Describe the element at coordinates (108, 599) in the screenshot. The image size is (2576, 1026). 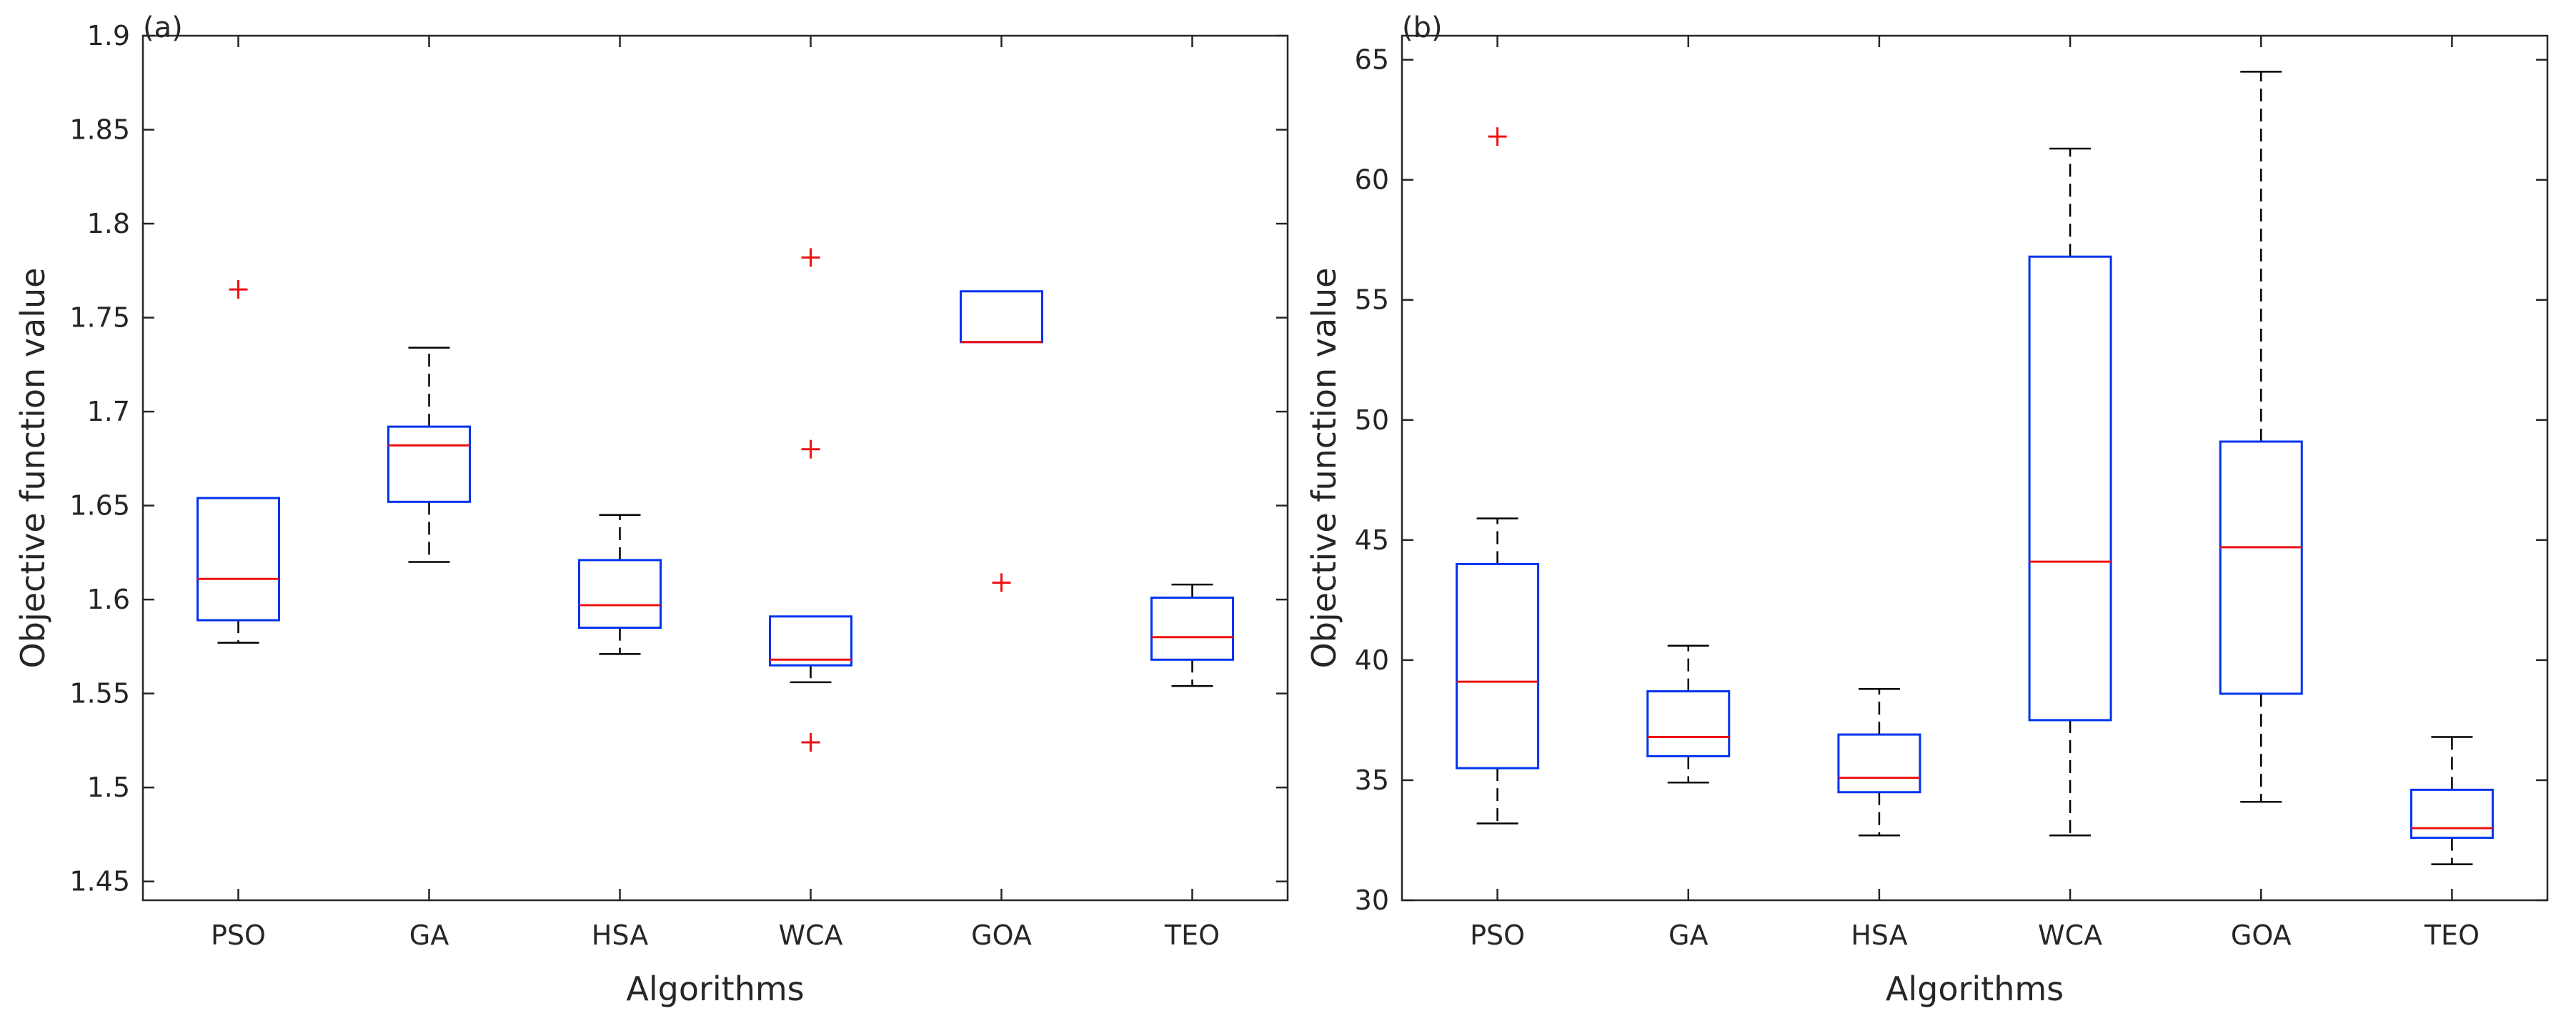
I see `y-tick-label: 1.6` at that location.